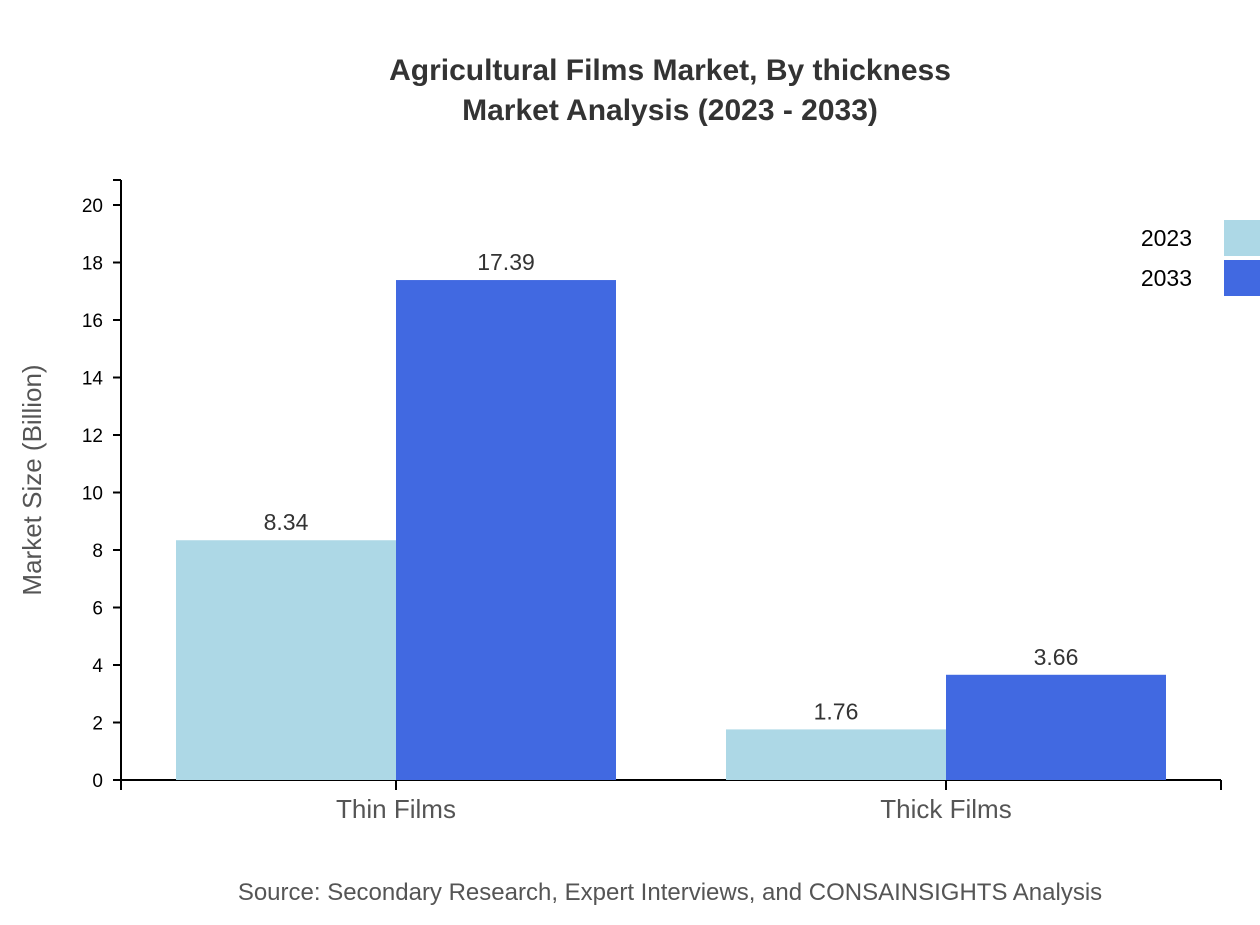 This screenshot has width=1260, height=925. I want to click on y-tick-label: 20, so click(92, 206).